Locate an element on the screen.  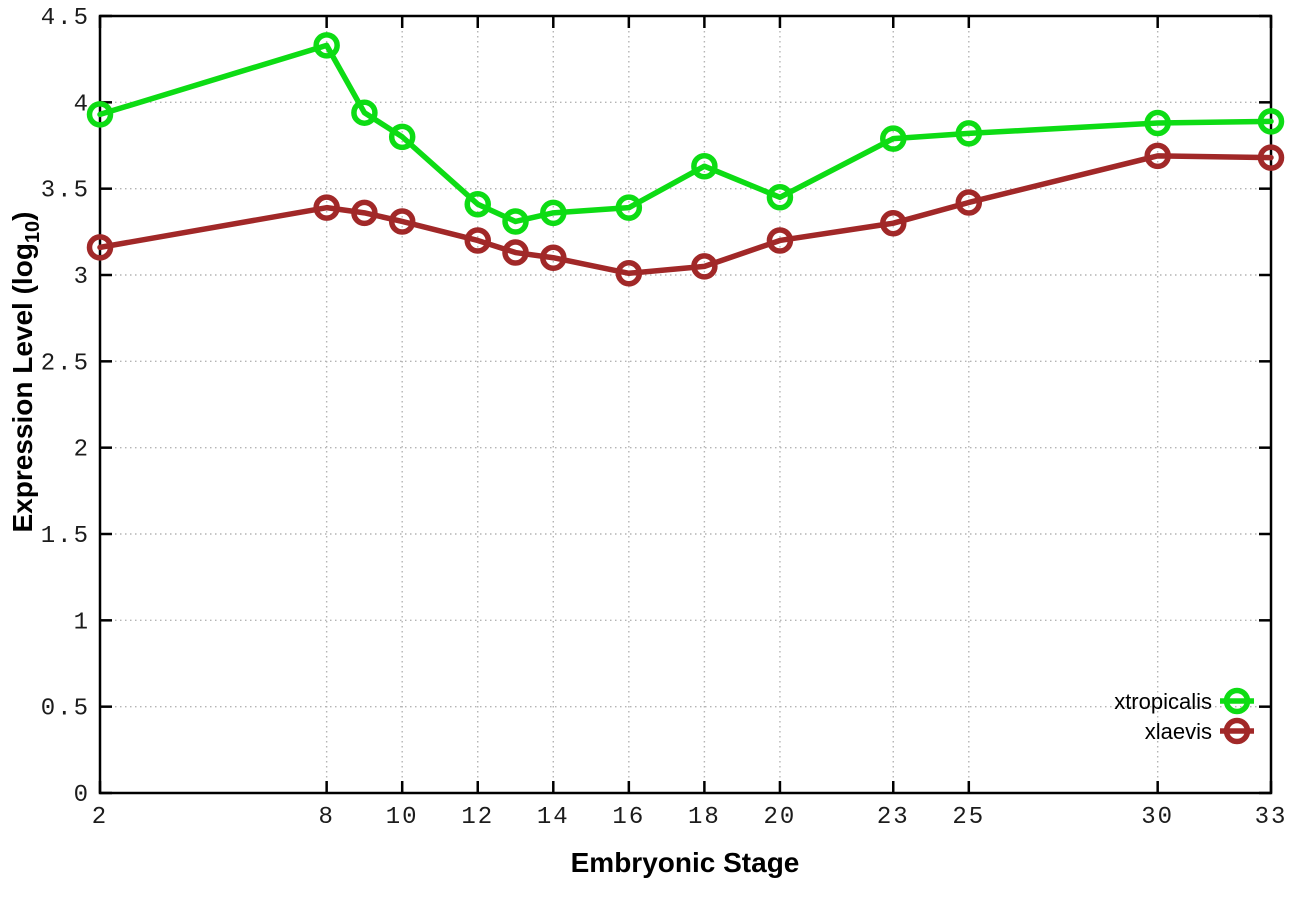
y-axis-title: Expression Level (log10) is located at coordinates (26, 372).